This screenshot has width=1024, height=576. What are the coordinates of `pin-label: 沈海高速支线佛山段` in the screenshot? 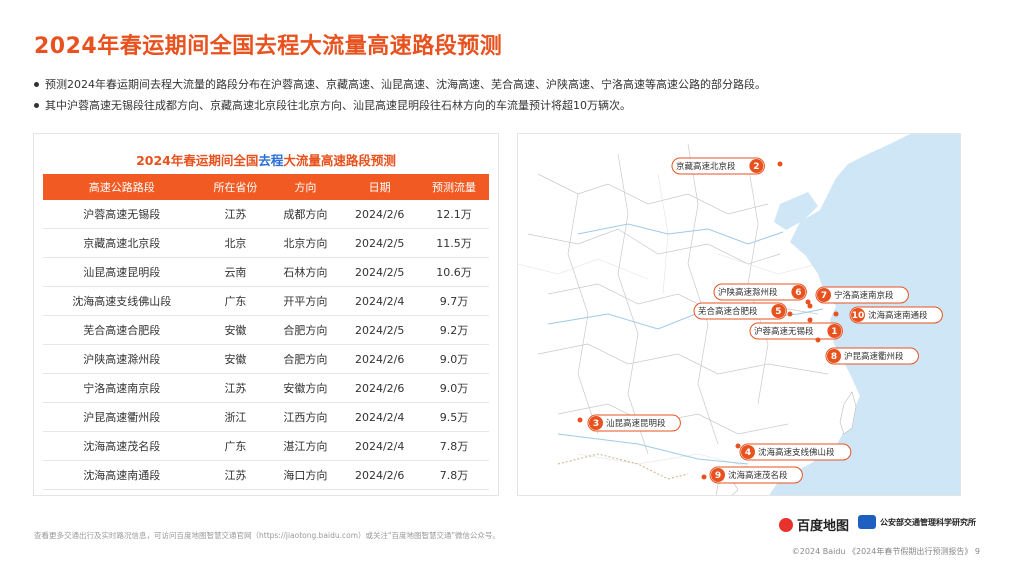 It's located at (796, 452).